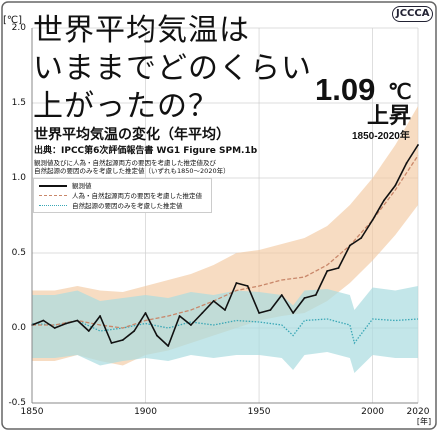 The width and height of the screenshot is (438, 431). Describe the element at coordinates (82, 186) in the screenshot. I see `legend-label-observed: 観測値` at that location.